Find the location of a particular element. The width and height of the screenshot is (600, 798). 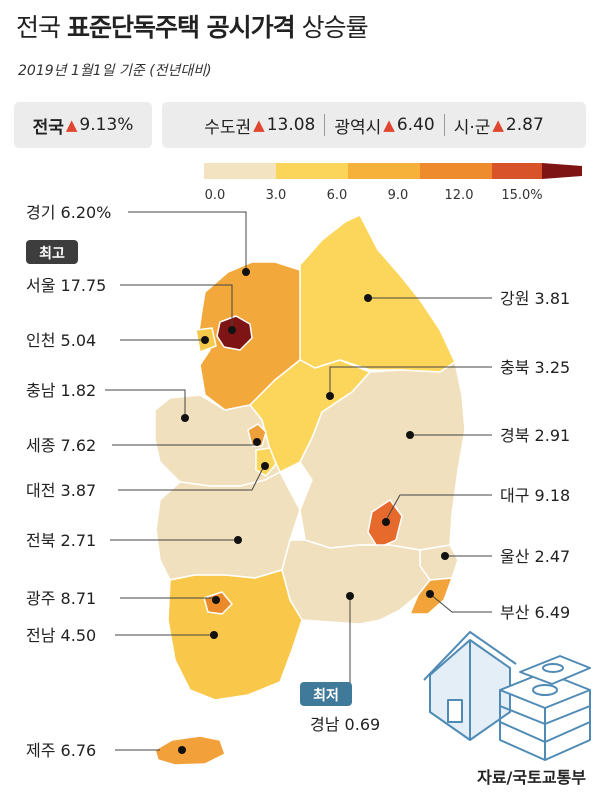

legend-tick: 12.0 is located at coordinates (459, 195).